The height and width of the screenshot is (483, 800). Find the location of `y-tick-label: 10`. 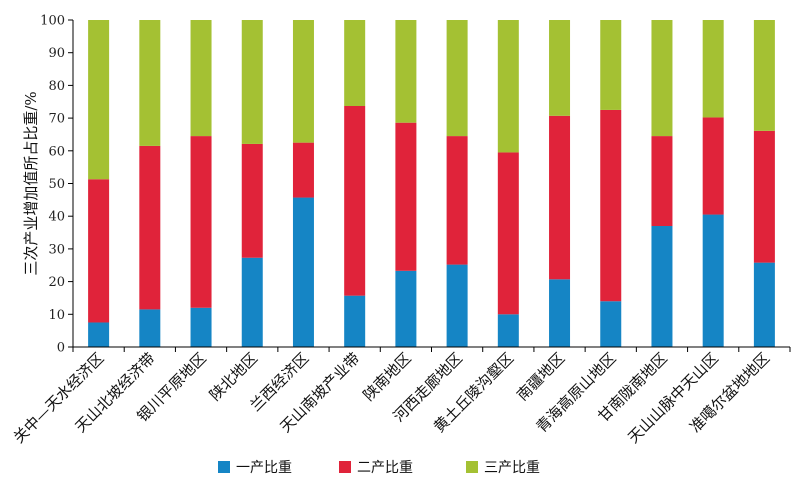

y-tick-label: 10 is located at coordinates (56, 315).